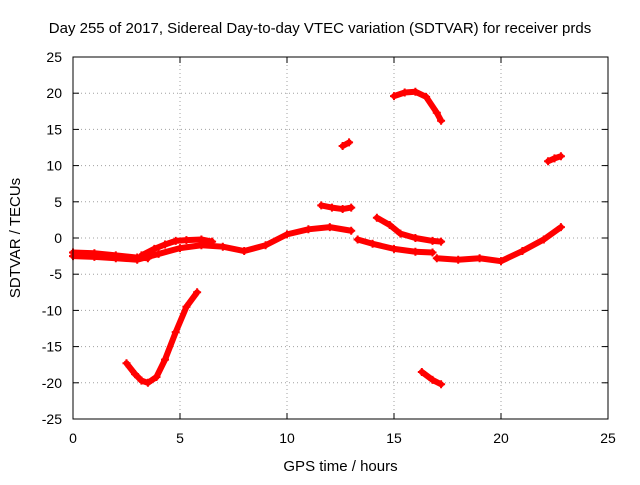 The height and width of the screenshot is (485, 640). I want to click on y-tick-label: 0, so click(58, 238).